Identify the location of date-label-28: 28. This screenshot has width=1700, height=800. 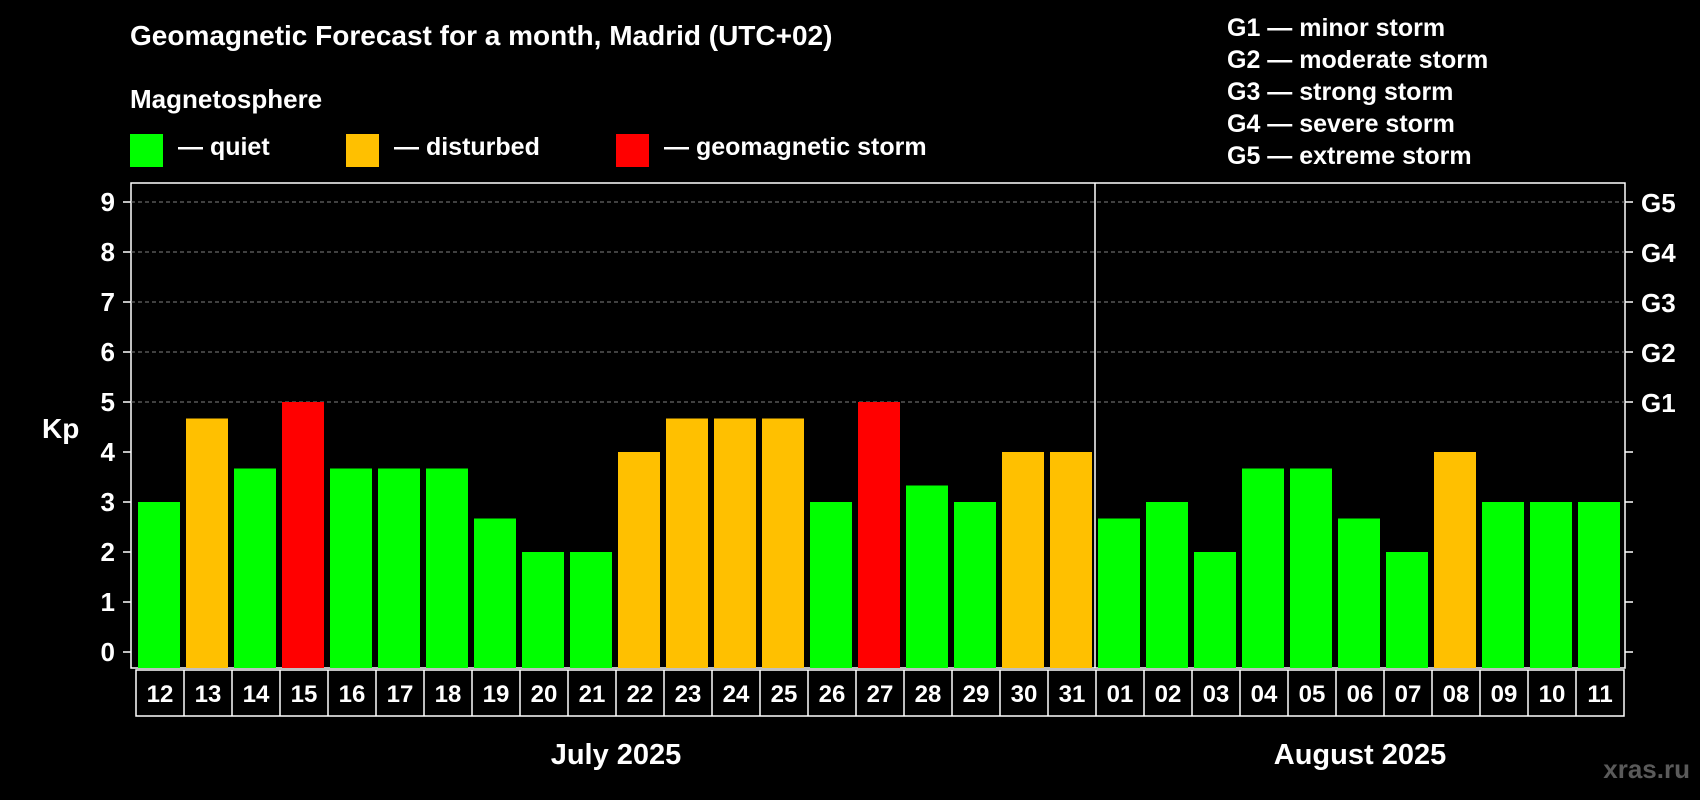
(928, 694).